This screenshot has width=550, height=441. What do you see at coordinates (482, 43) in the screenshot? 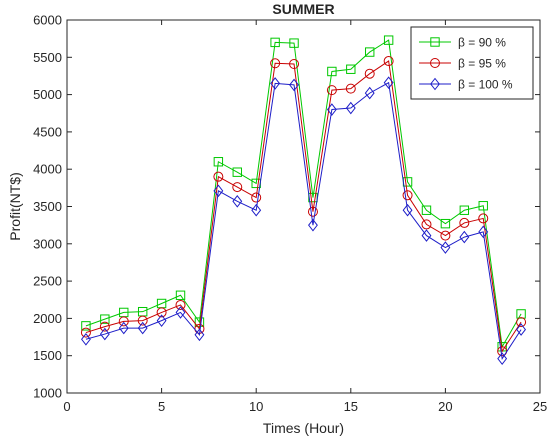
I see `legend-label: β = 90 %` at bounding box center [482, 43].